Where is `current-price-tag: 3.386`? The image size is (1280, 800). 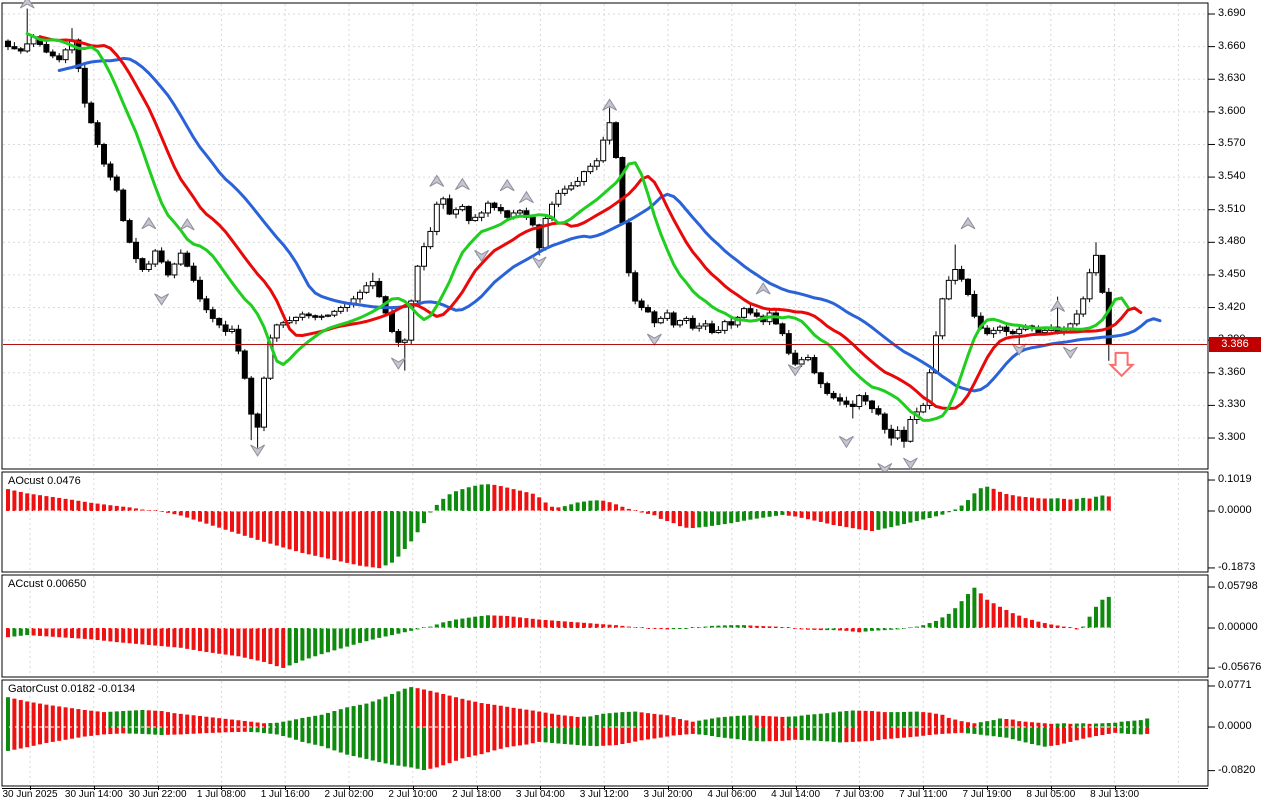
current-price-tag: 3.386 is located at coordinates (1235, 344).